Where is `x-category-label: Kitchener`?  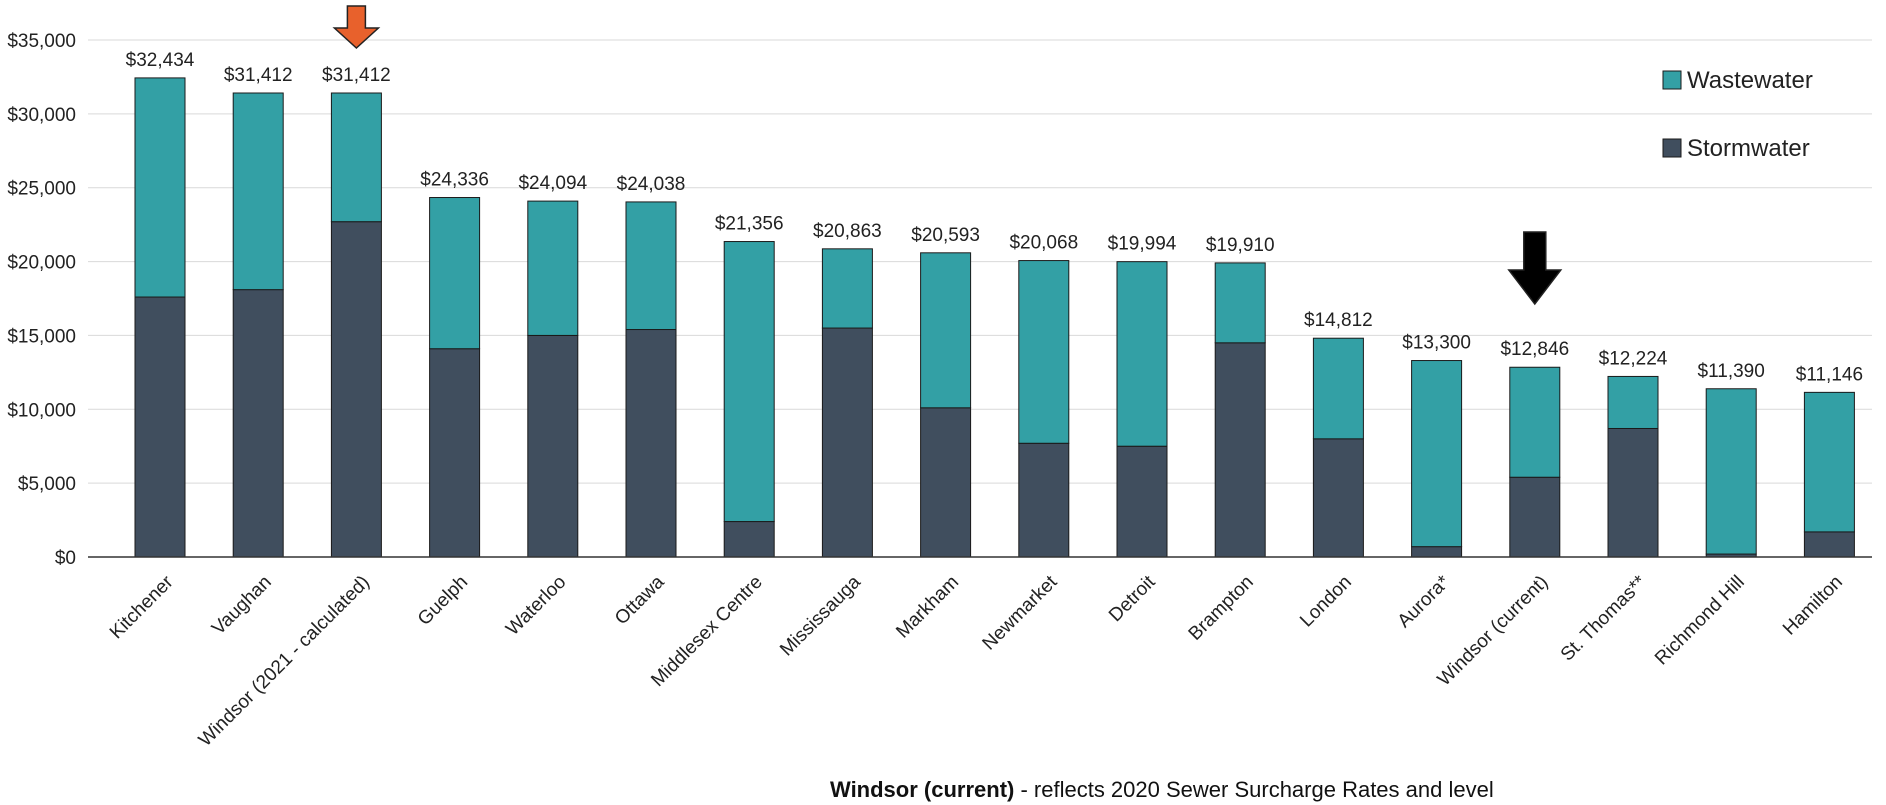
x-category-label: Kitchener is located at coordinates (142, 607).